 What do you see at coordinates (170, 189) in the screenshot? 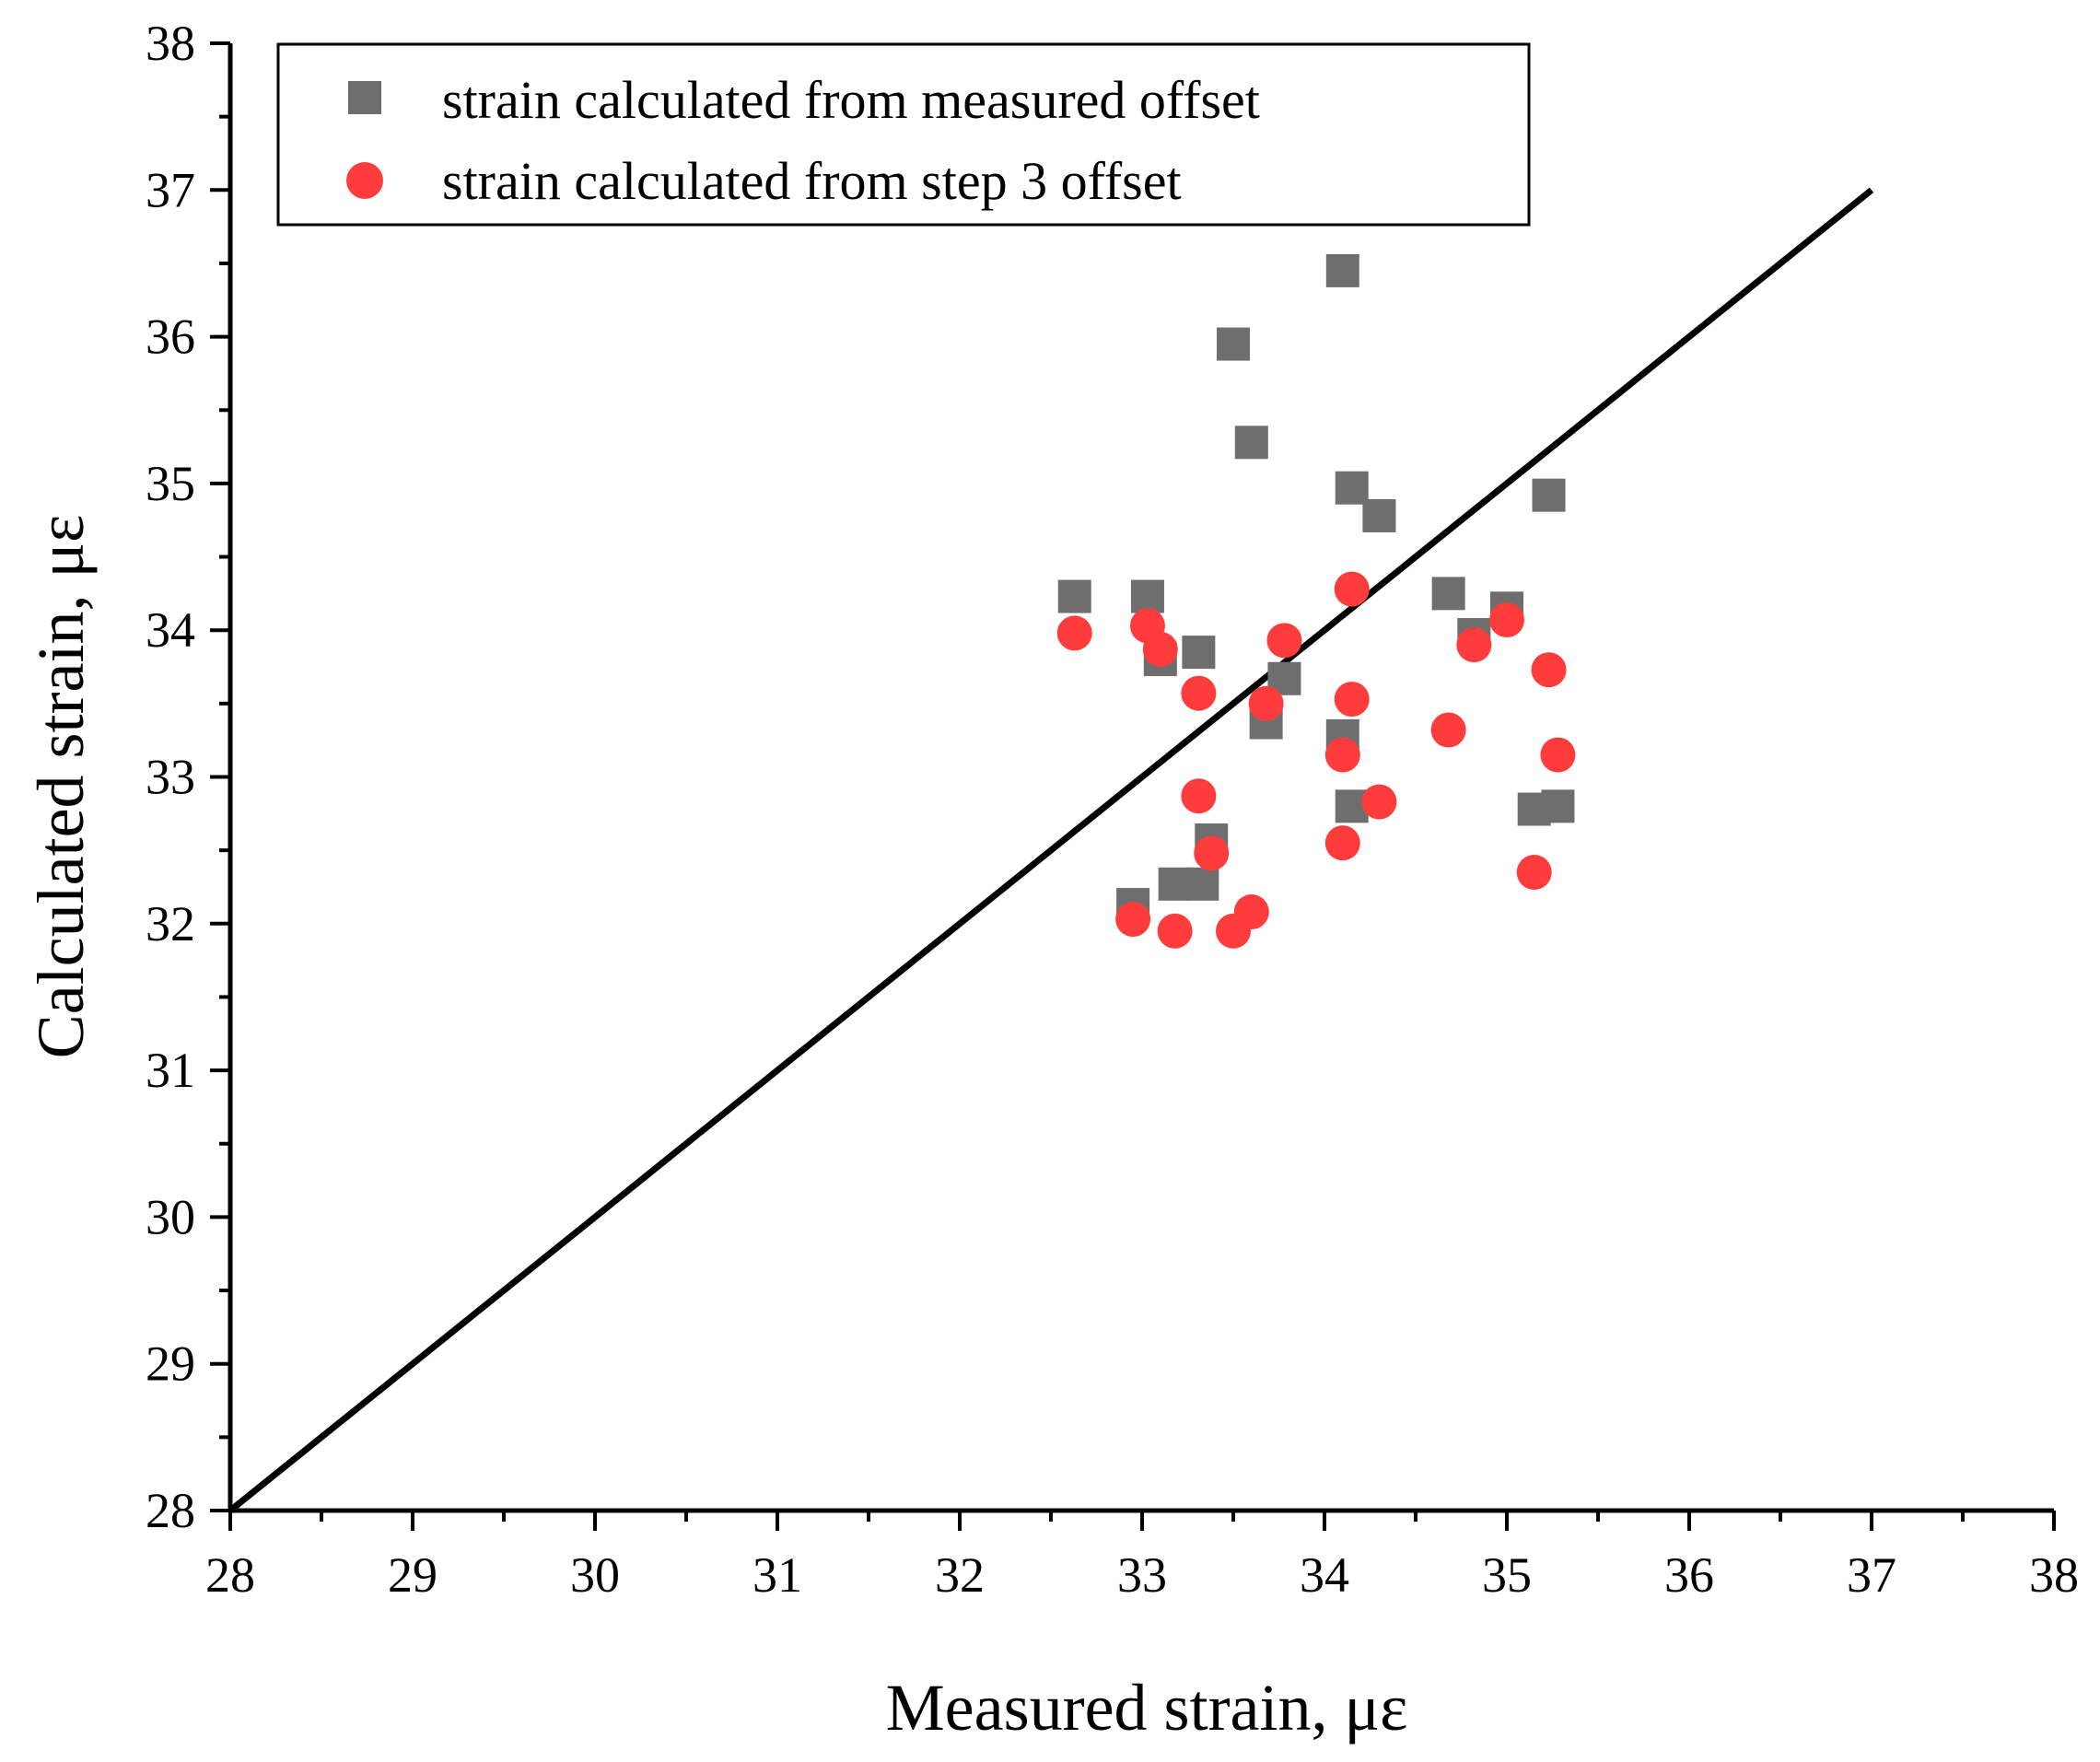
I see `y-tick-label: 37` at bounding box center [170, 189].